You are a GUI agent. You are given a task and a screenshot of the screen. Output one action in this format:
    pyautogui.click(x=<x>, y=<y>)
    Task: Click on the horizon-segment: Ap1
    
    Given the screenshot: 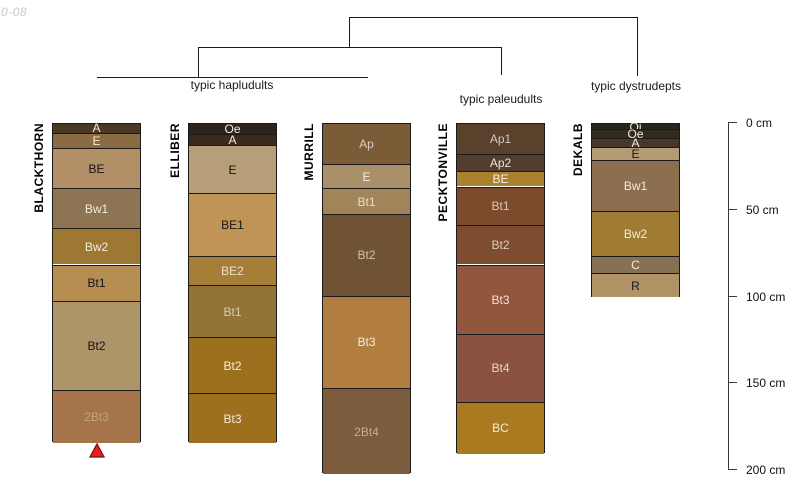 What is the action you would take?
    pyautogui.click(x=500, y=139)
    